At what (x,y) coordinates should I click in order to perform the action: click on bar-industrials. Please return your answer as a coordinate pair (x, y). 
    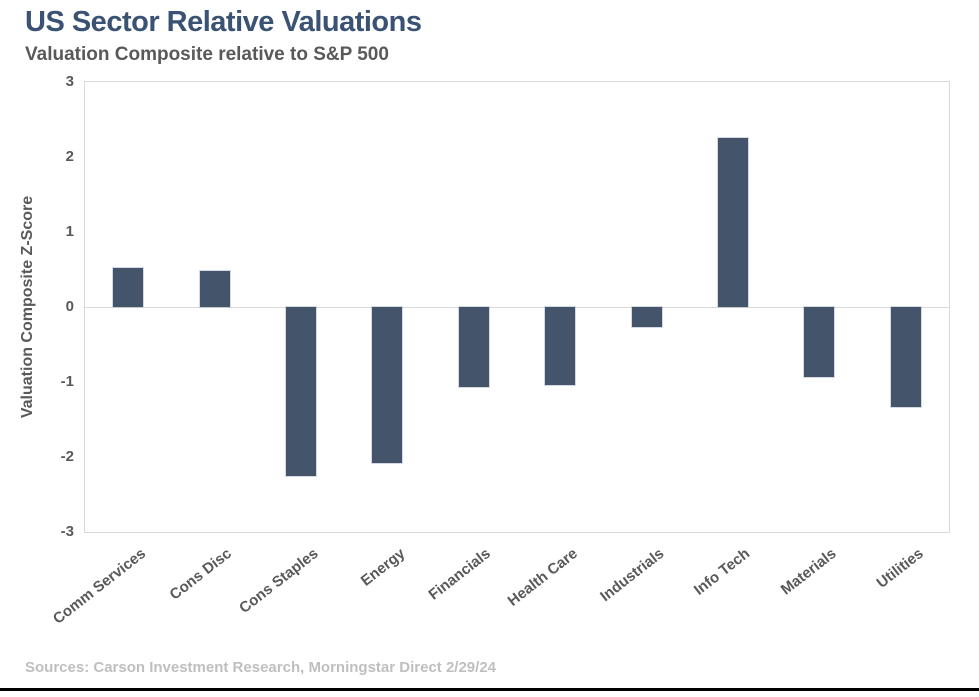
    Looking at the image, I should click on (646, 317).